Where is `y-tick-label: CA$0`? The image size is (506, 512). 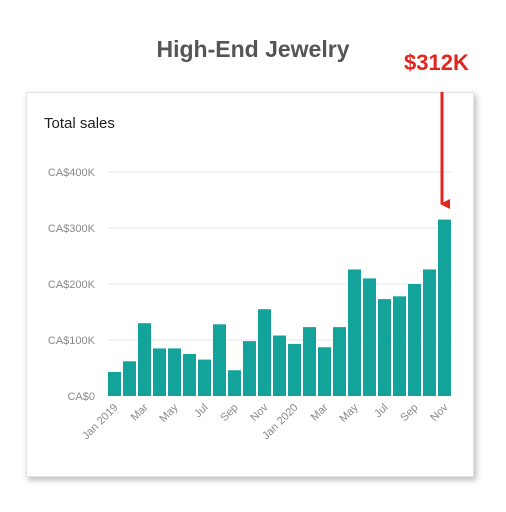
y-tick-label: CA$0 is located at coordinates (81, 397).